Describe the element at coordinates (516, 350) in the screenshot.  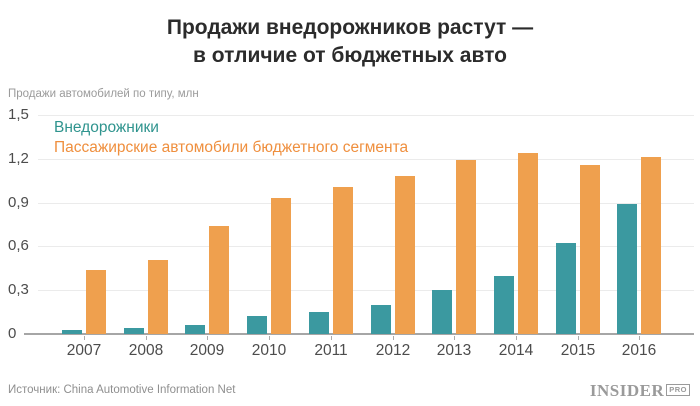
I see `x-axis-label-2014: 2014` at that location.